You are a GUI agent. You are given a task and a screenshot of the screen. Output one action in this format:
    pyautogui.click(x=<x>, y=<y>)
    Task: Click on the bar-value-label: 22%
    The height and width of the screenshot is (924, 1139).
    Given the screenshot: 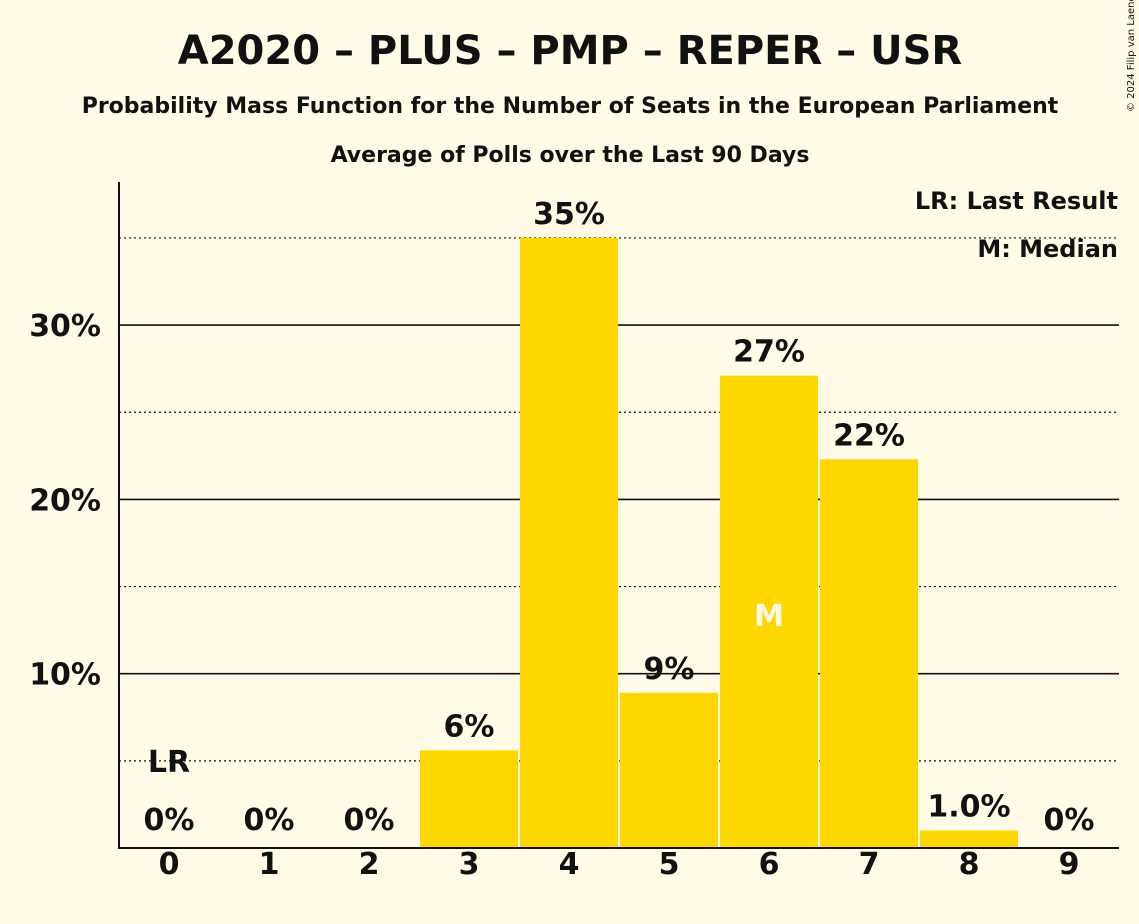 What is the action you would take?
    pyautogui.click(x=869, y=435)
    